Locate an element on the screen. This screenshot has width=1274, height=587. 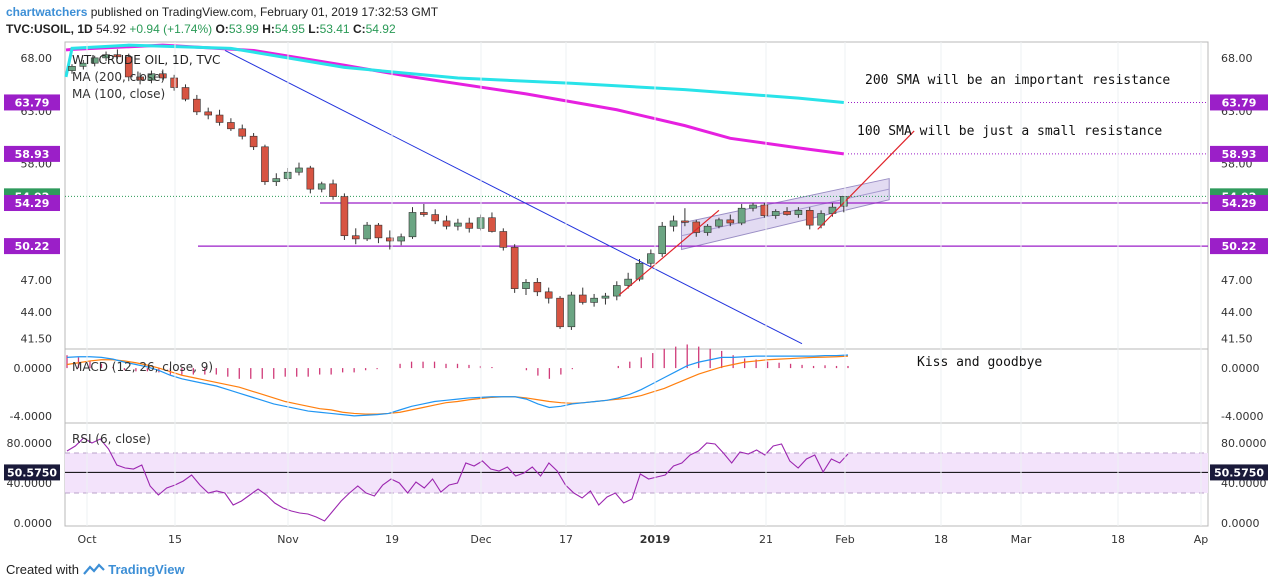
open-label: O: is located at coordinates (222, 29).